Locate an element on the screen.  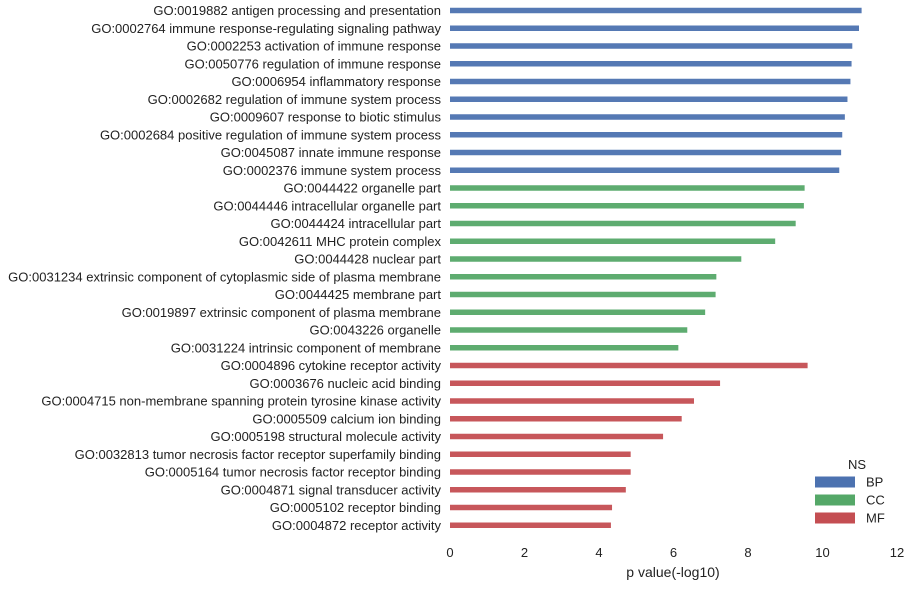
category-label: GO:0002376 immune system process is located at coordinates (332, 170).